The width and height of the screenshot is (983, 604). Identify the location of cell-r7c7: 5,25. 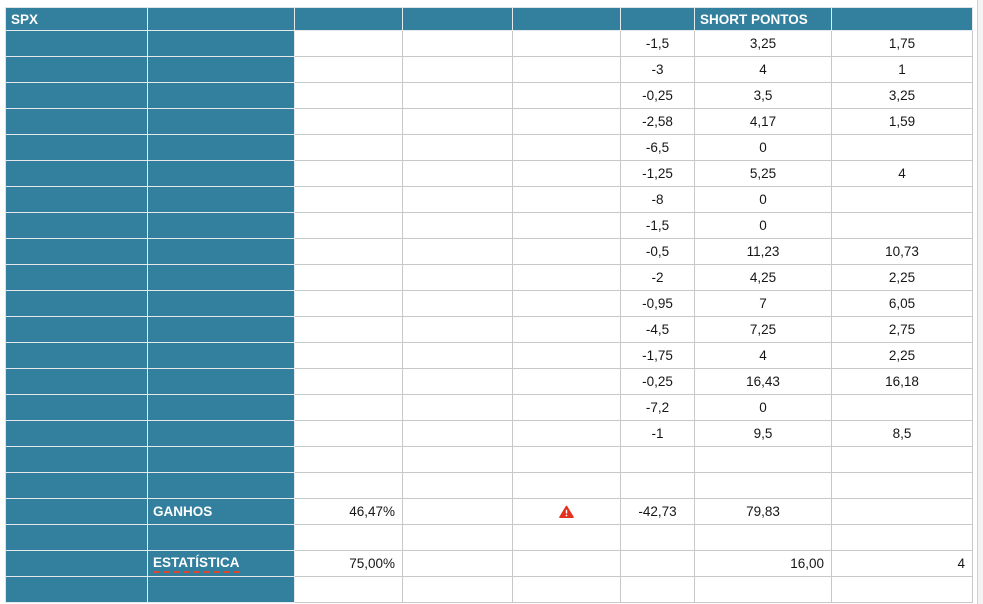
(763, 174).